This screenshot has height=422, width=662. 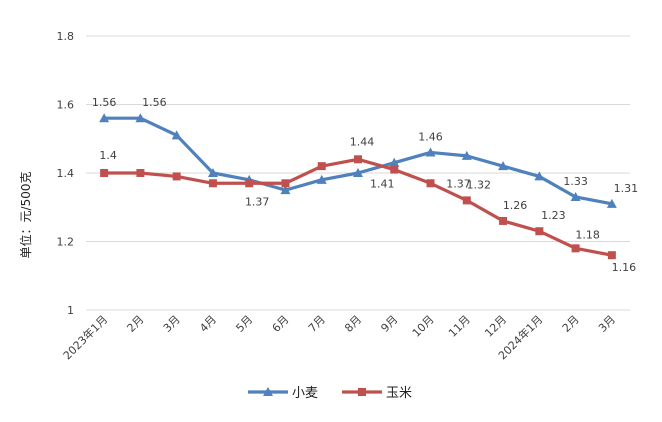 I want to click on y-axis-label: 单位：元/500克, so click(x=25, y=215).